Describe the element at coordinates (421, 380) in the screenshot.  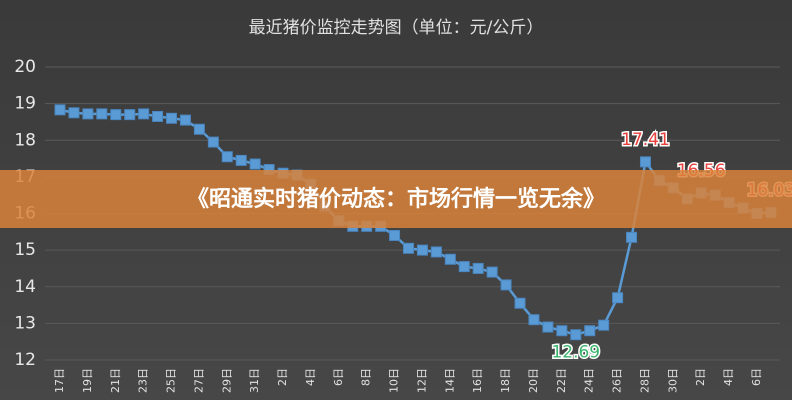
I see `x-tick-label: 12日` at that location.